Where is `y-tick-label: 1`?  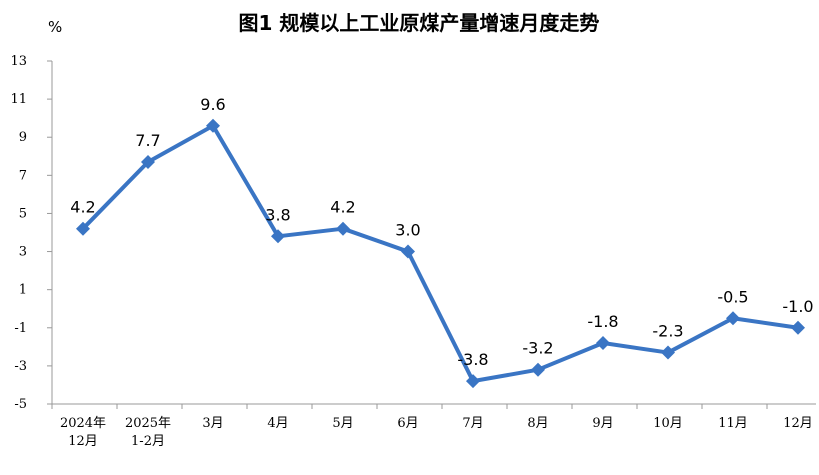 y-tick-label: 1 is located at coordinates (23, 290).